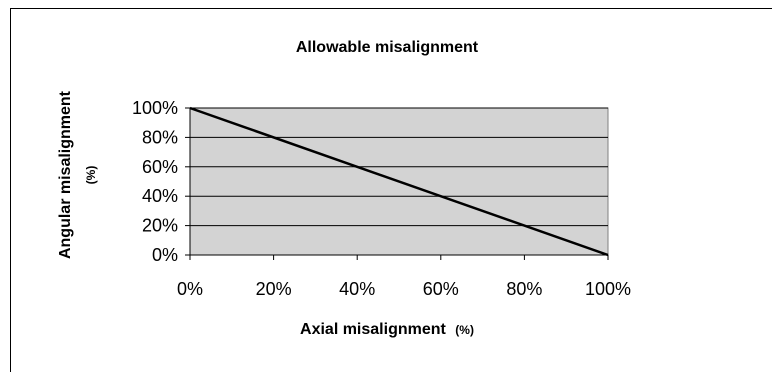 Image resolution: width=772 pixels, height=372 pixels. I want to click on y-tick-label: 20%, so click(160, 226).